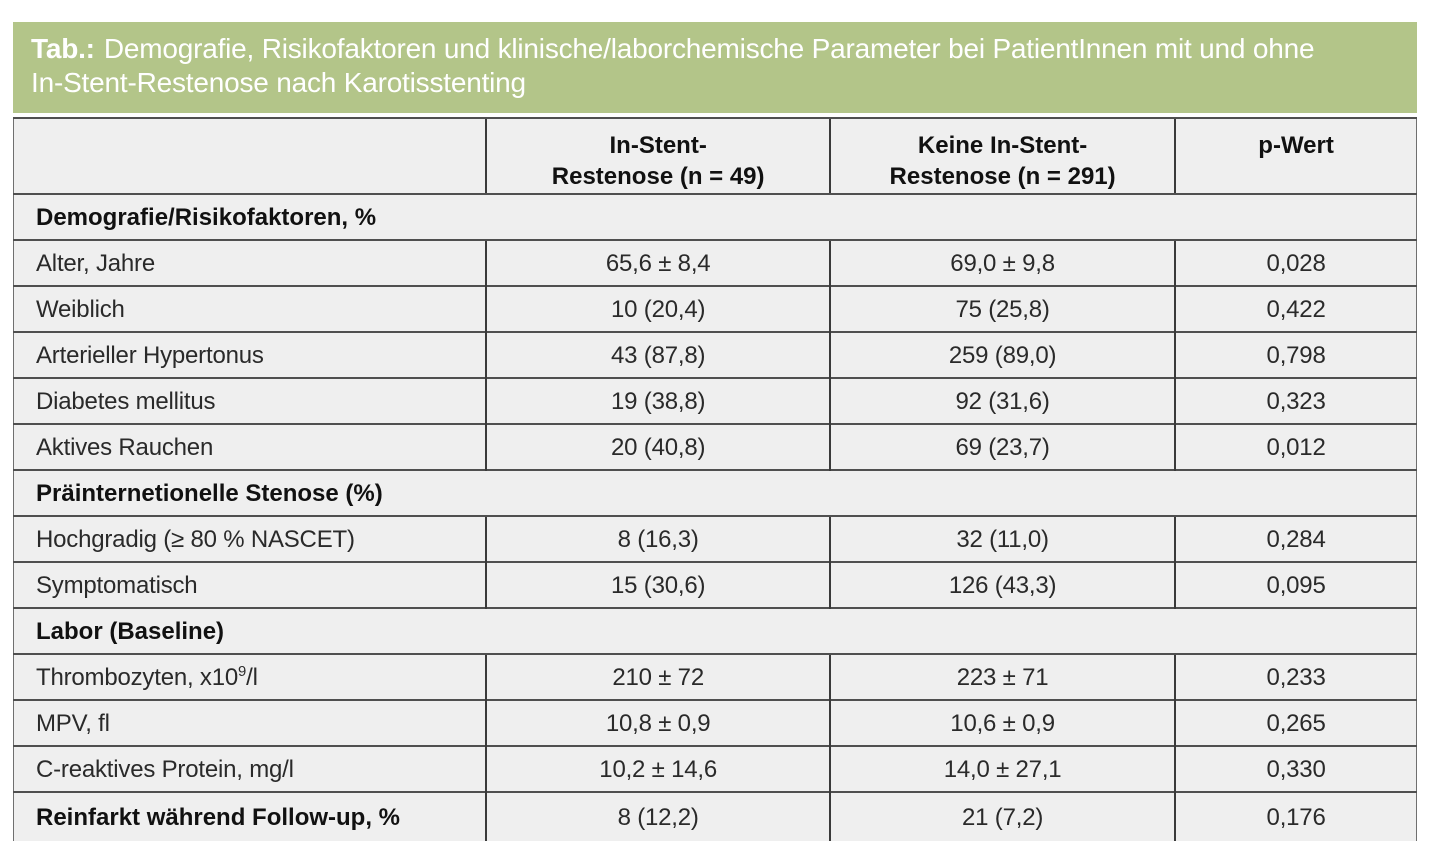 This screenshot has height=841, width=1430. I want to click on cell-value: 19 (38,8), so click(658, 400).